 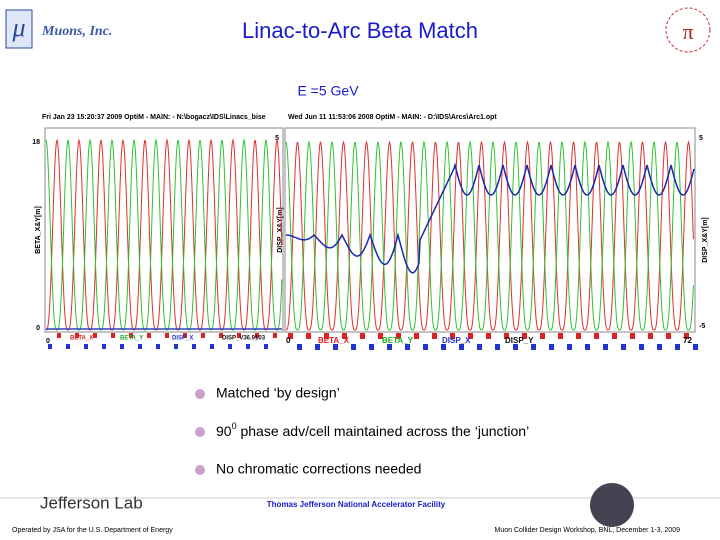 What do you see at coordinates (687, 31) in the screenshot?
I see `right-logo-pi: π` at bounding box center [687, 31].